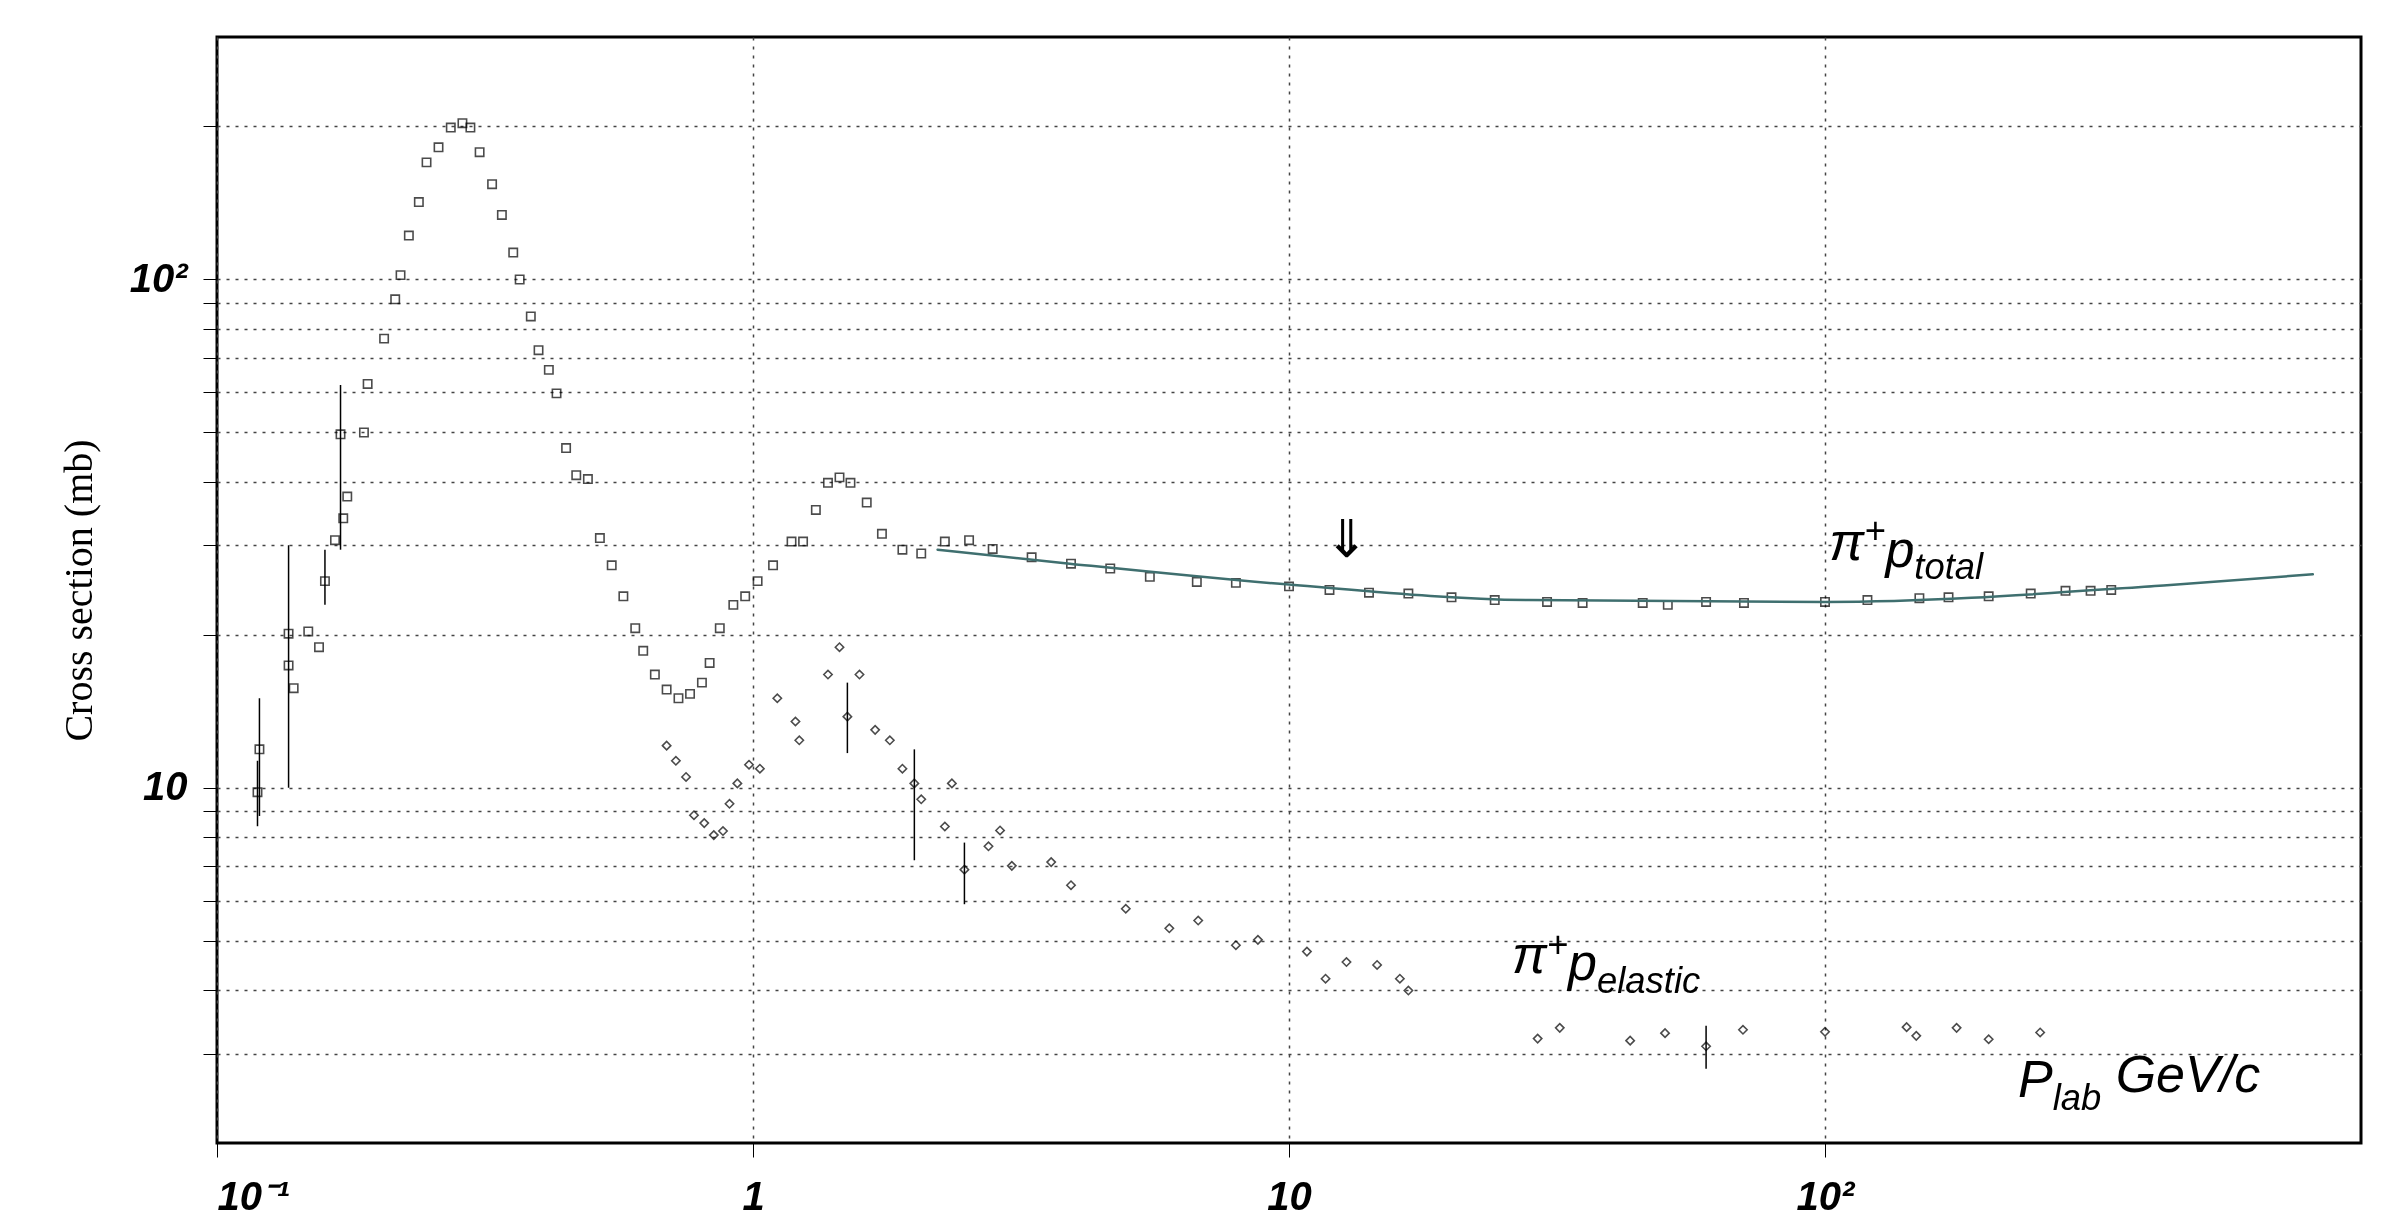 The image size is (2394, 1229). I want to click on series-label: π$^{+}$p$_{elastic}$, so click(1606, 962).